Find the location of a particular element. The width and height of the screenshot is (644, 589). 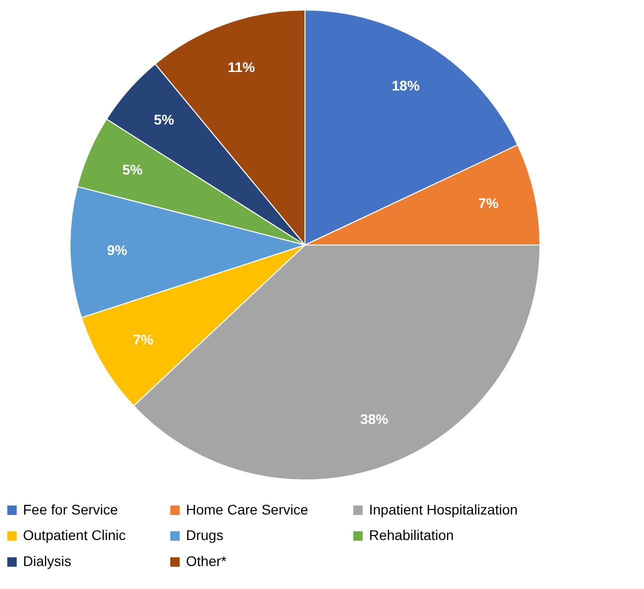

legend-label: Drugs is located at coordinates (205, 535).